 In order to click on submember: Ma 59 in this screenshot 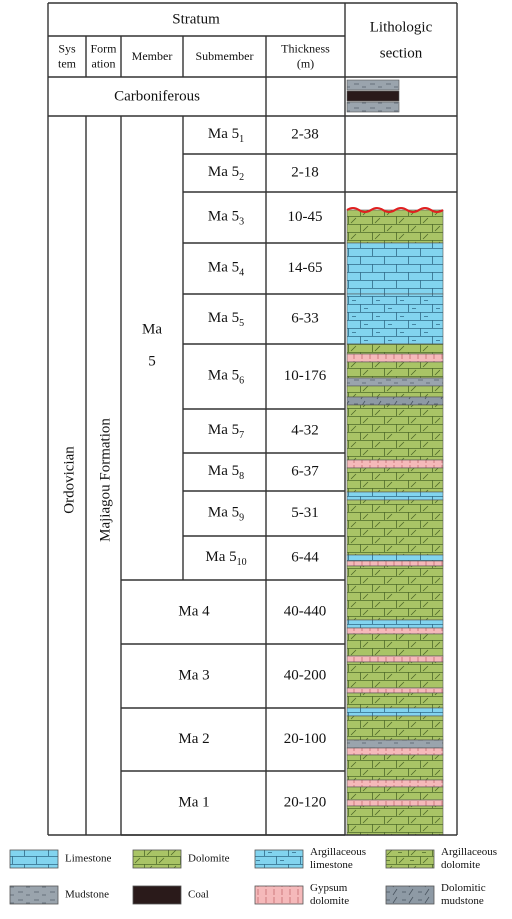, I will do `click(226, 514)`.